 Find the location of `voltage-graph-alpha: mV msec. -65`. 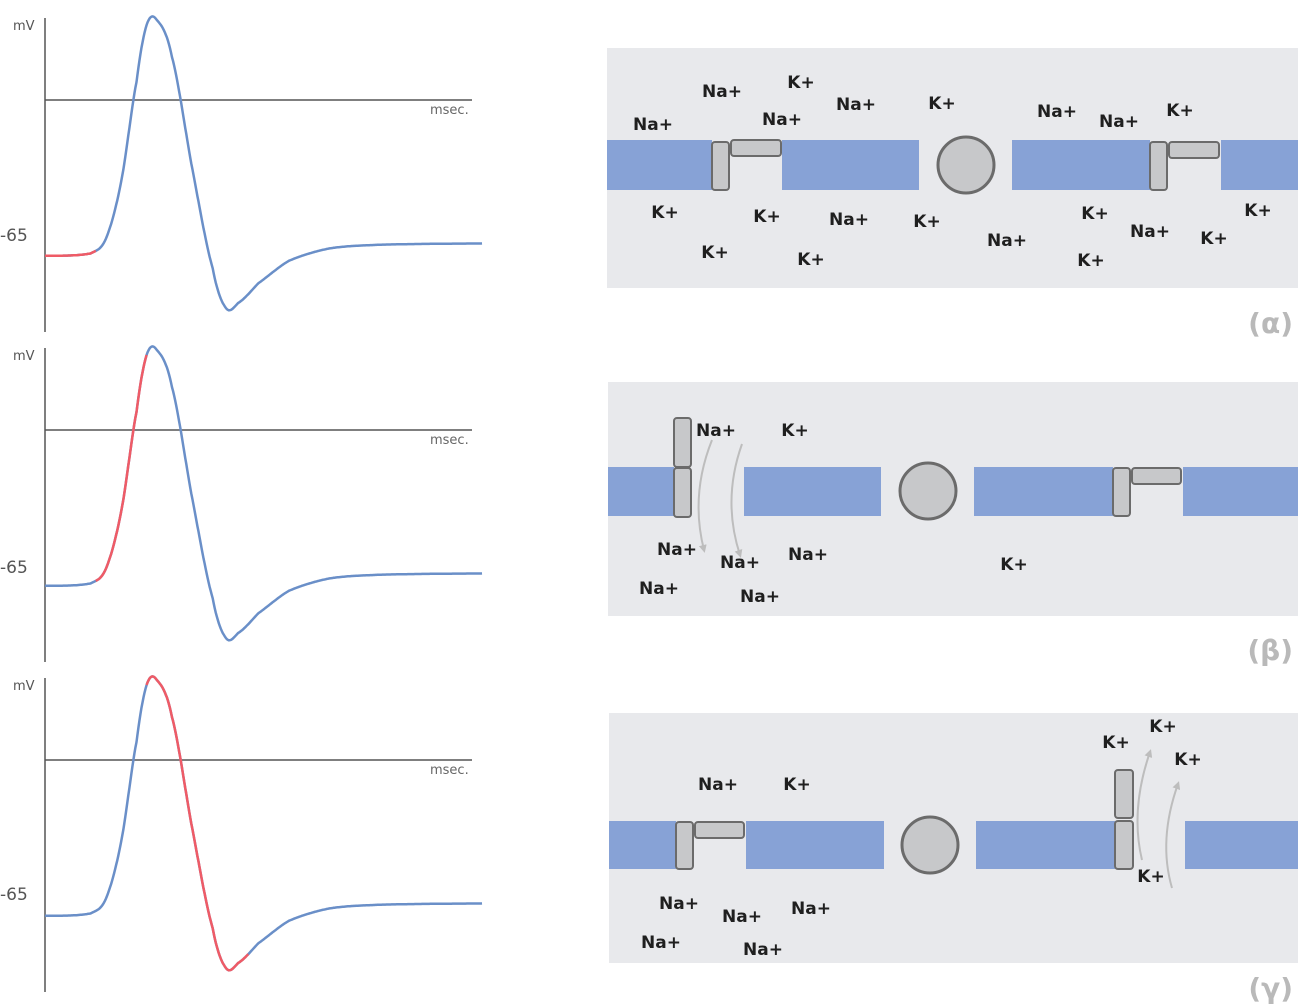

voltage-graph-alpha: mV msec. -65 is located at coordinates (241, 173).